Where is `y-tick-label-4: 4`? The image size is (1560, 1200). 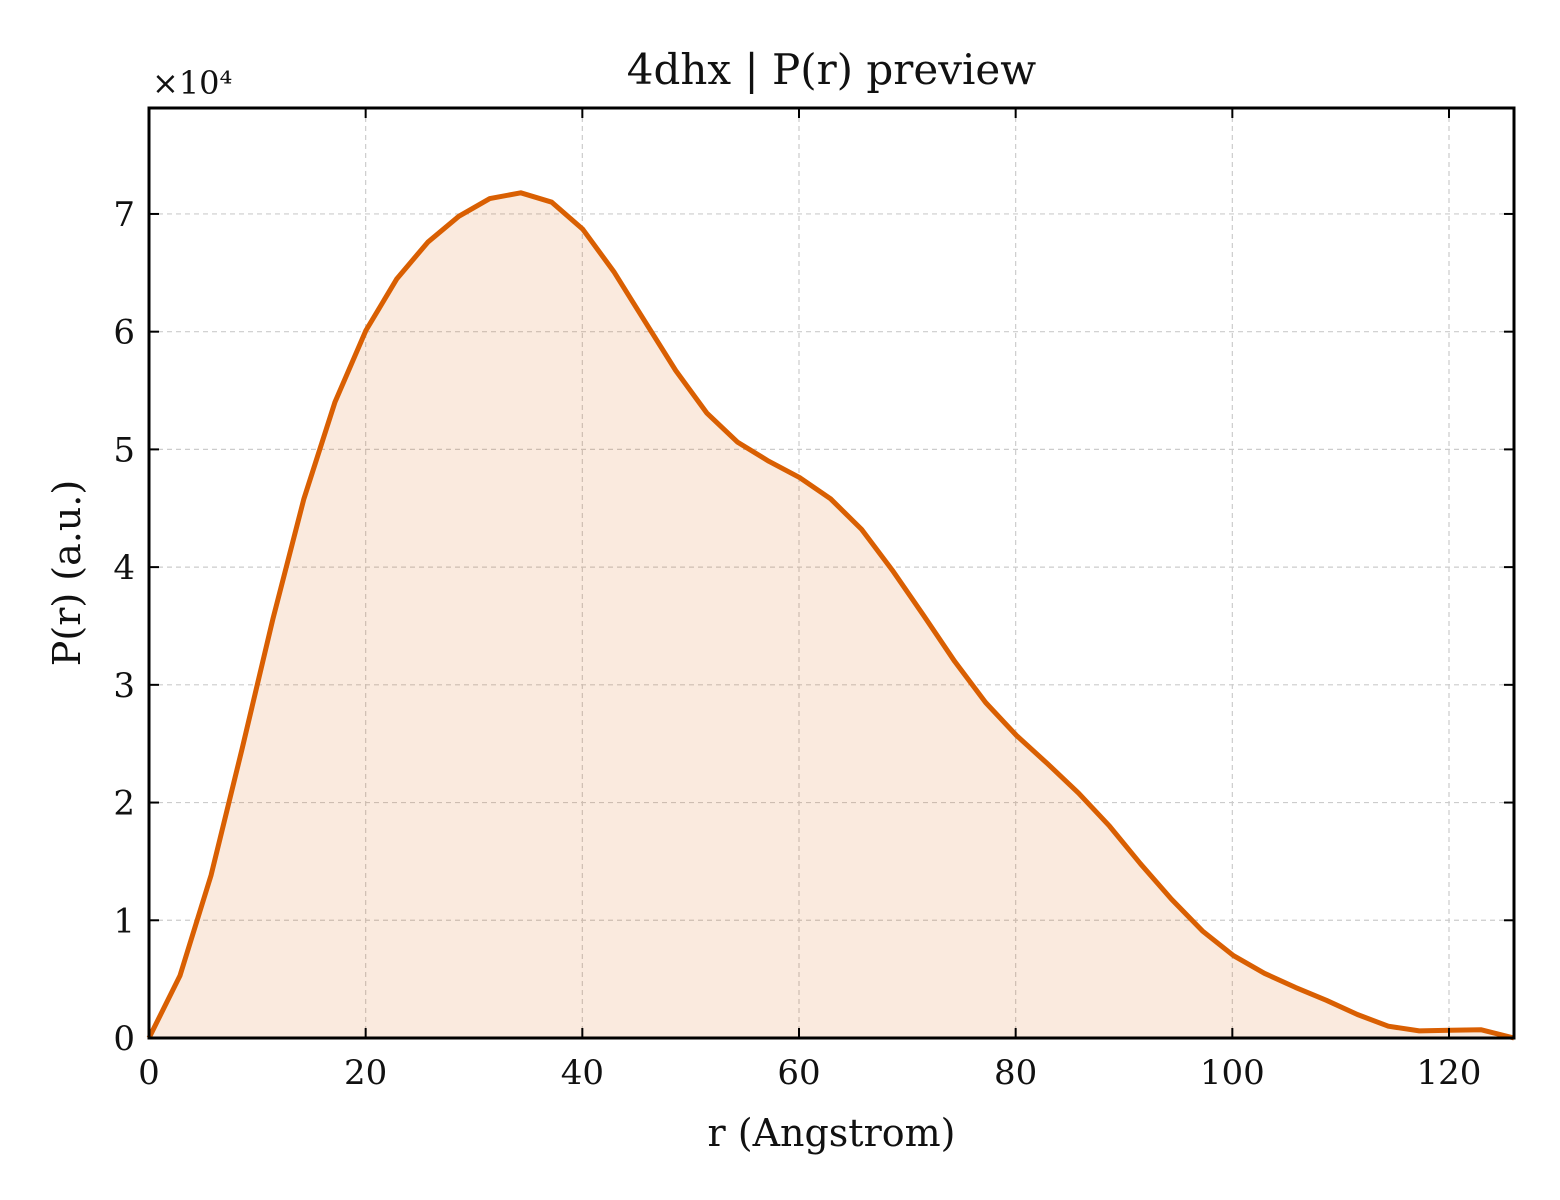
y-tick-label-4: 4 is located at coordinates (124, 568).